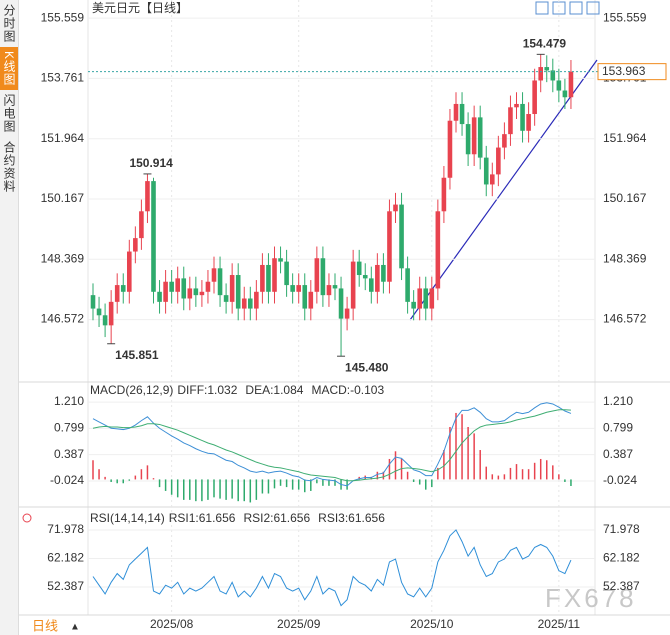 The height and width of the screenshot is (635, 670). Describe the element at coordinates (620, 480) in the screenshot. I see `y-tick-label: -0.024` at that location.